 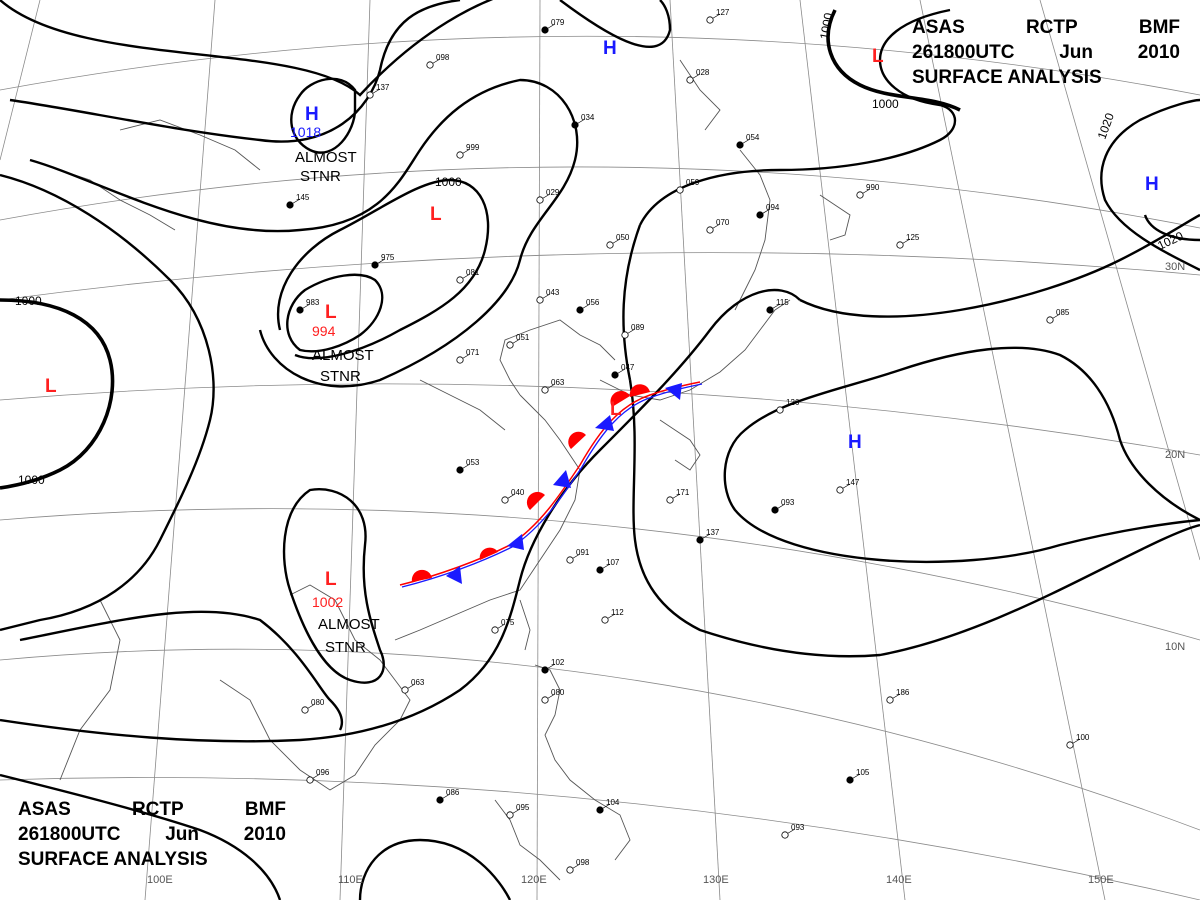 I want to click on station-pressure-label: 043, so click(x=553, y=292).